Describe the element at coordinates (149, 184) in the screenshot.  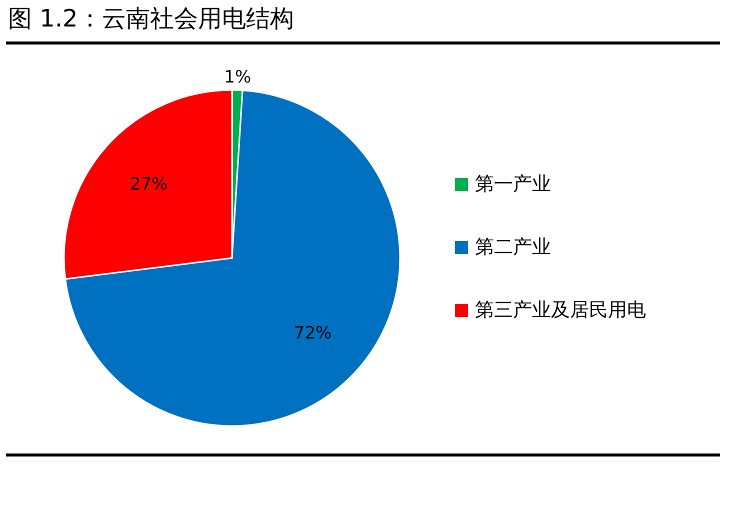
I see `data-label: 27%` at that location.